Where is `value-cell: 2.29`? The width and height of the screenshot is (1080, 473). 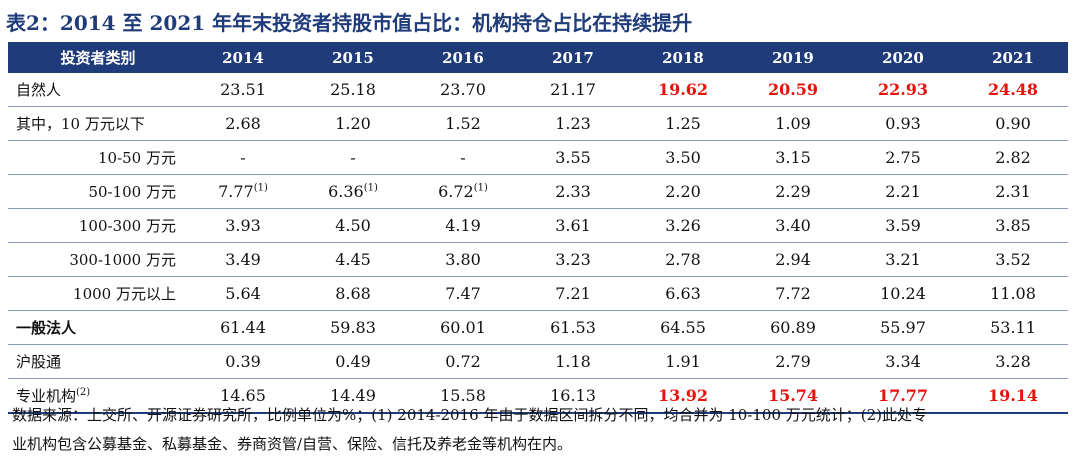 value-cell: 2.29 is located at coordinates (793, 191).